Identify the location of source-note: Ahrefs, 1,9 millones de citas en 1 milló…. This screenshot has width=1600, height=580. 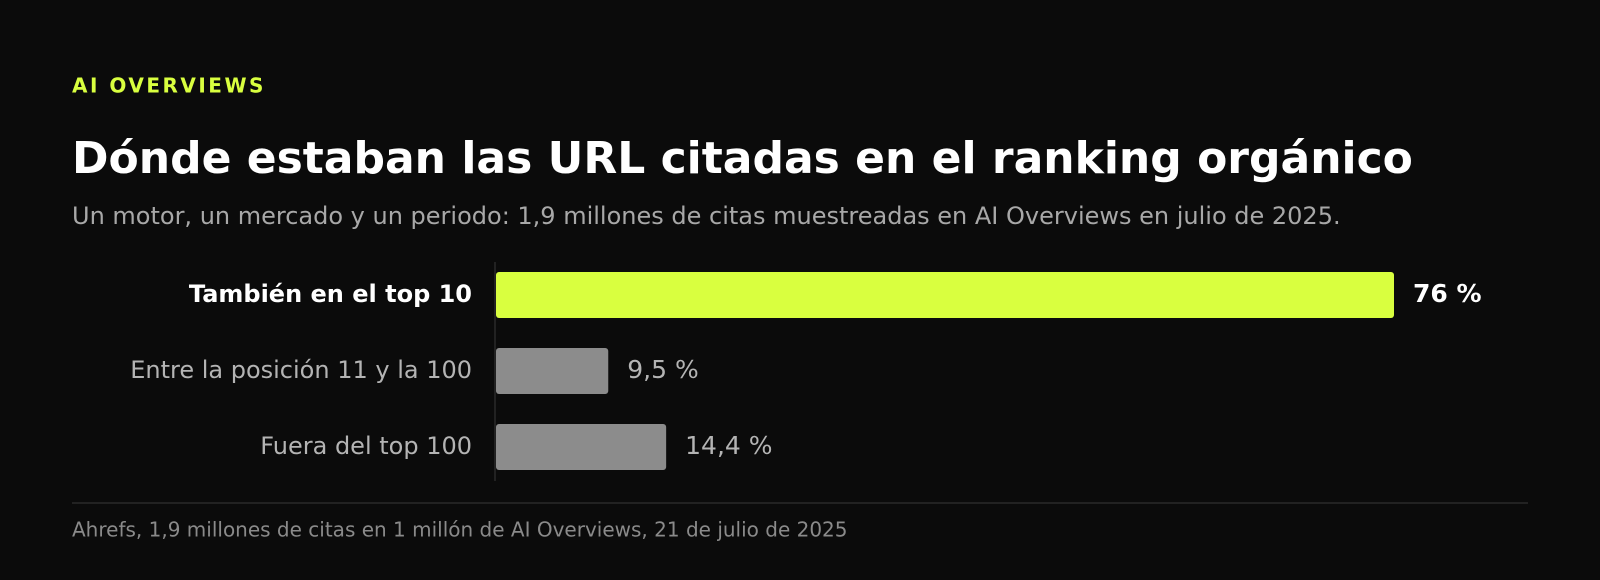
(460, 530).